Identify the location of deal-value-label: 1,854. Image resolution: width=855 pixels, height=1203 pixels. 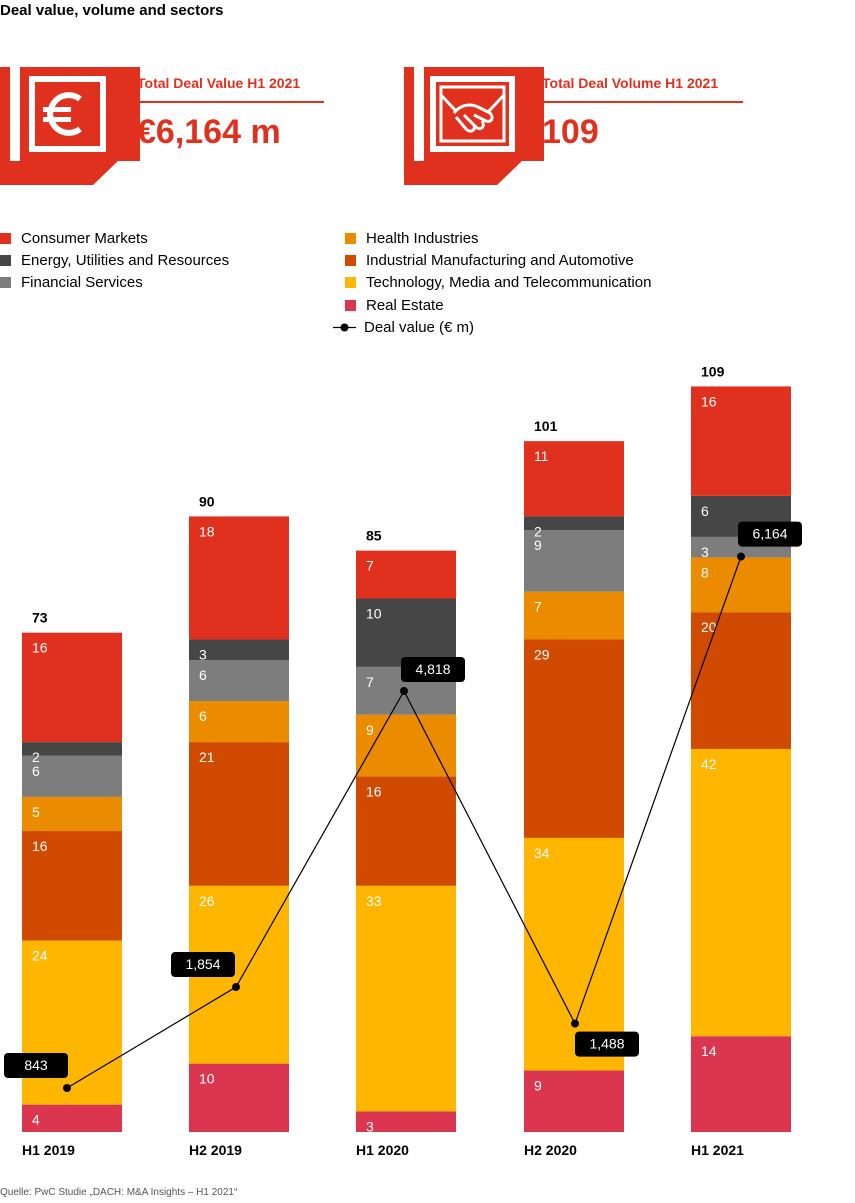
(202, 964).